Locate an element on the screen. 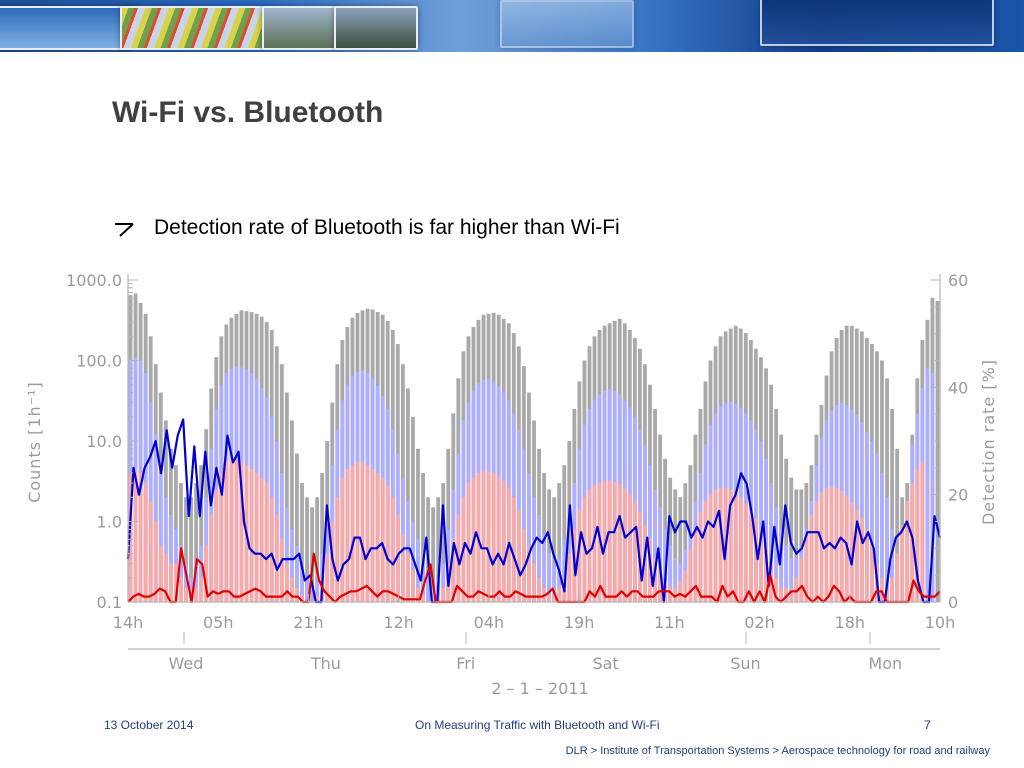 Image resolution: width=1024 pixels, height=768 pixels. header-monitor-image is located at coordinates (877, 23).